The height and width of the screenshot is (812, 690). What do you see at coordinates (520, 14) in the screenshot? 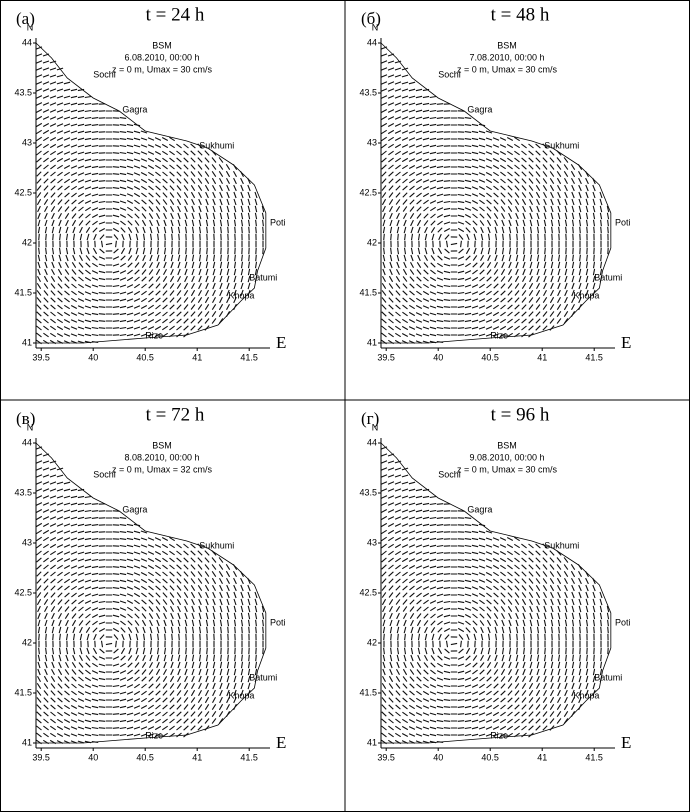
I see `panel-title: t = 48 h` at bounding box center [520, 14].